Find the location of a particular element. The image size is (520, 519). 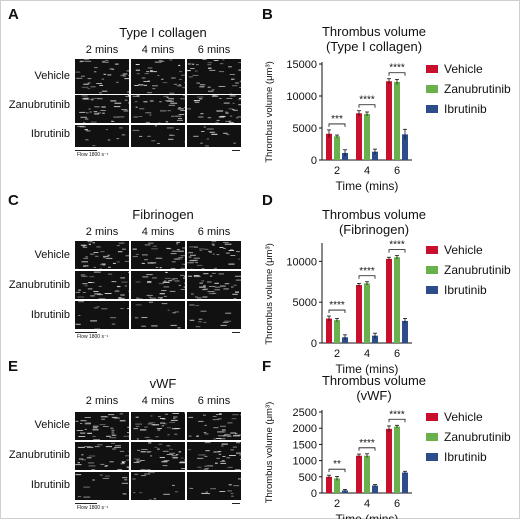

flow-label: Flow 1800 s⁻¹ is located at coordinates (93, 508).